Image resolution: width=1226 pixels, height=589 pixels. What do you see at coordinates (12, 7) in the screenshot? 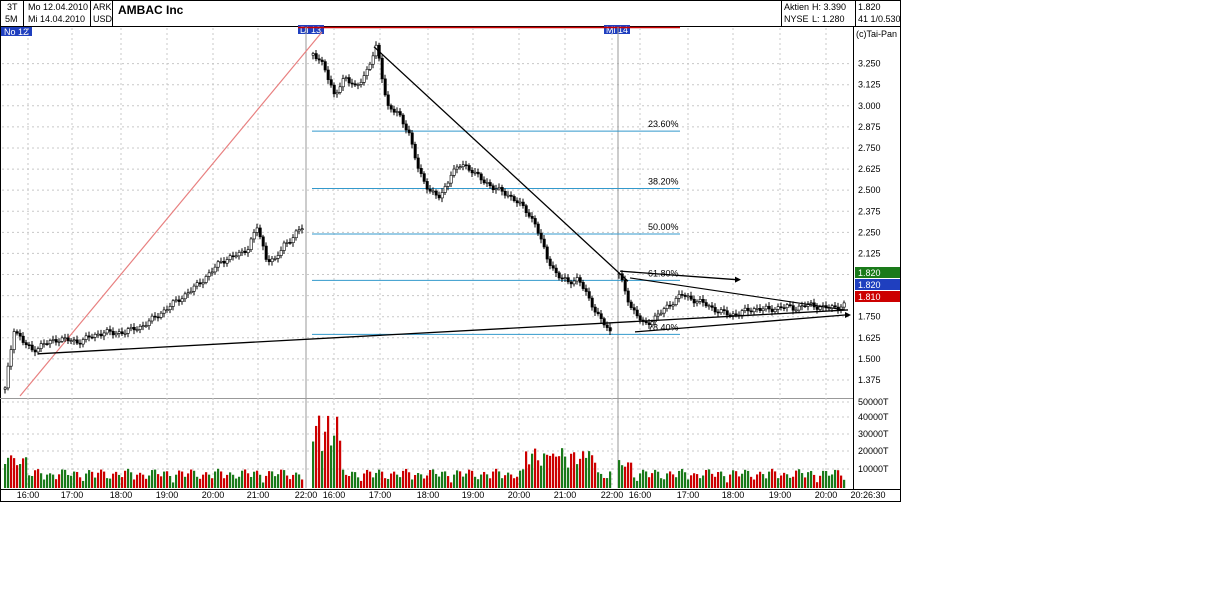
I see `timeframe-top: 3T` at bounding box center [12, 7].